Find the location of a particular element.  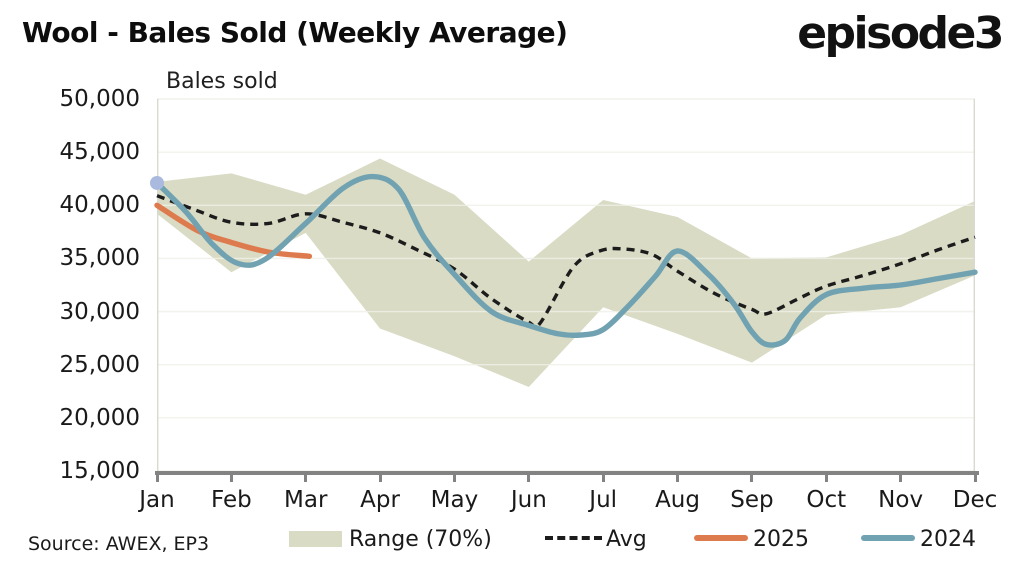

legend-label-range: Range (70%) is located at coordinates (420, 539).